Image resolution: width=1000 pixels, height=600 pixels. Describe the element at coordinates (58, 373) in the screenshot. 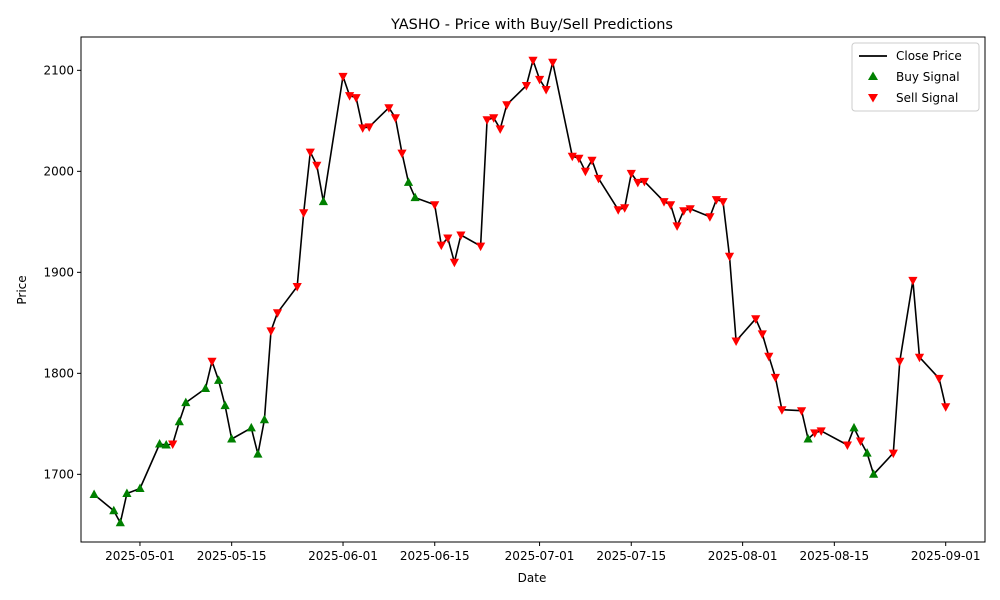

I see `y-tick-label: 1800` at that location.